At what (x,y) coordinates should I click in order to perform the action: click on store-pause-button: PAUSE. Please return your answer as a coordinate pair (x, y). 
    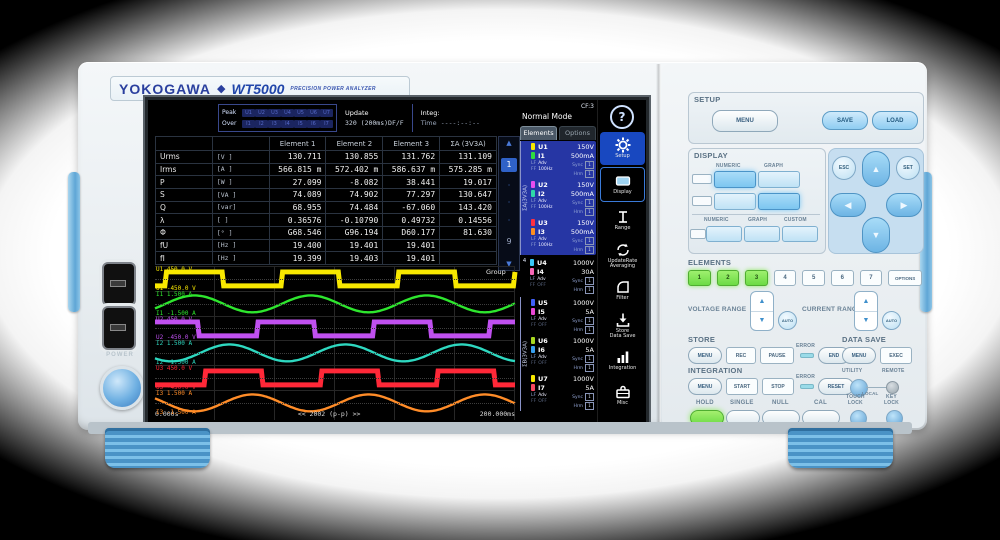
    Looking at the image, I should click on (777, 355).